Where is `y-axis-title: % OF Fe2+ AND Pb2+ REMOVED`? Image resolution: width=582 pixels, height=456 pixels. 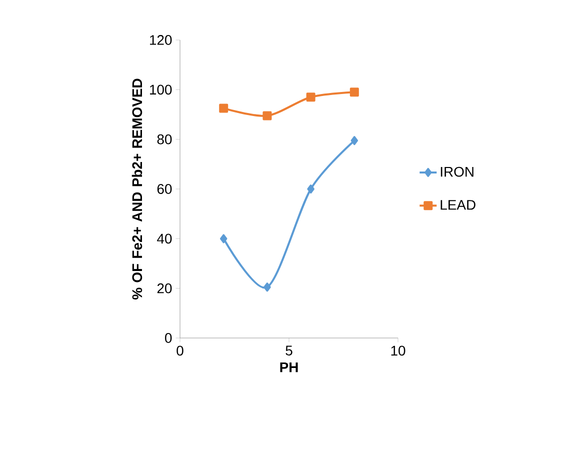 y-axis-title: % OF Fe2+ AND Pb2+ REMOVED is located at coordinates (137, 189).